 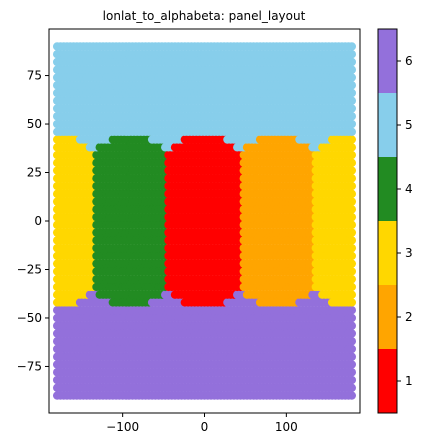 I want to click on y-tick-label: 0, so click(x=38, y=221).